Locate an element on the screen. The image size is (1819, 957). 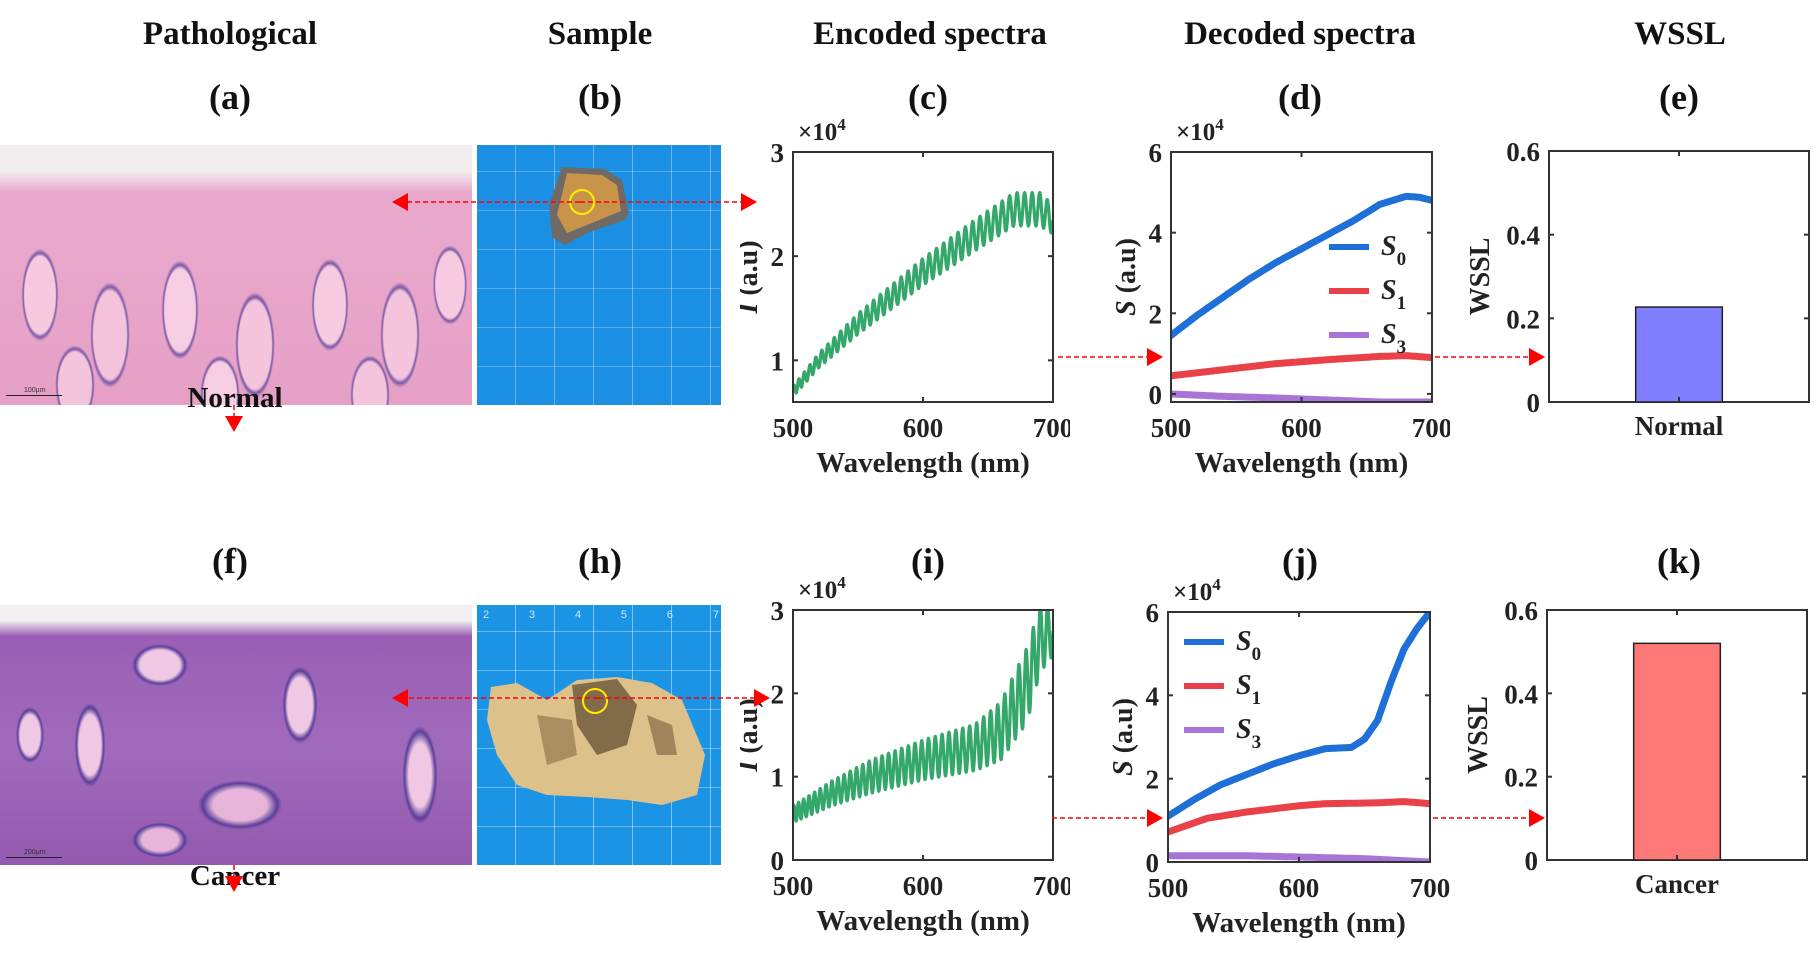
column-title-wssl: WSSL is located at coordinates (1680, 34).